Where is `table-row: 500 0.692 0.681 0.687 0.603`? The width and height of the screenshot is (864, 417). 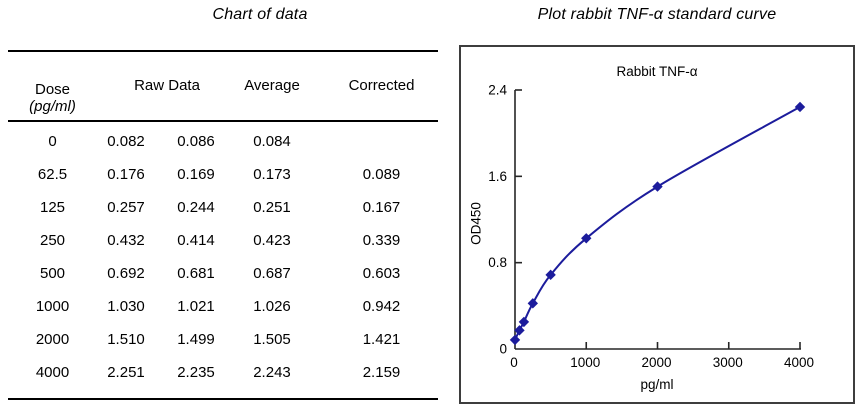 table-row: 500 0.692 0.681 0.687 0.603 is located at coordinates (223, 273).